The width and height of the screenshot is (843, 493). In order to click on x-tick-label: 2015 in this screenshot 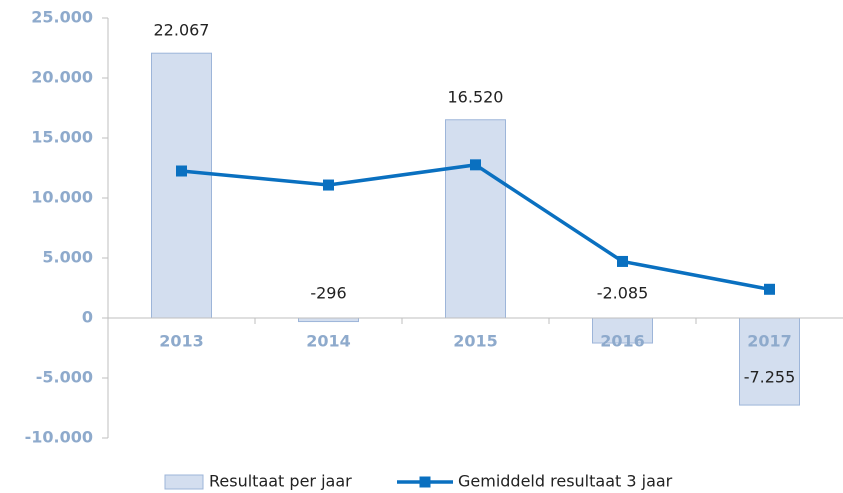, I will do `click(475, 341)`.